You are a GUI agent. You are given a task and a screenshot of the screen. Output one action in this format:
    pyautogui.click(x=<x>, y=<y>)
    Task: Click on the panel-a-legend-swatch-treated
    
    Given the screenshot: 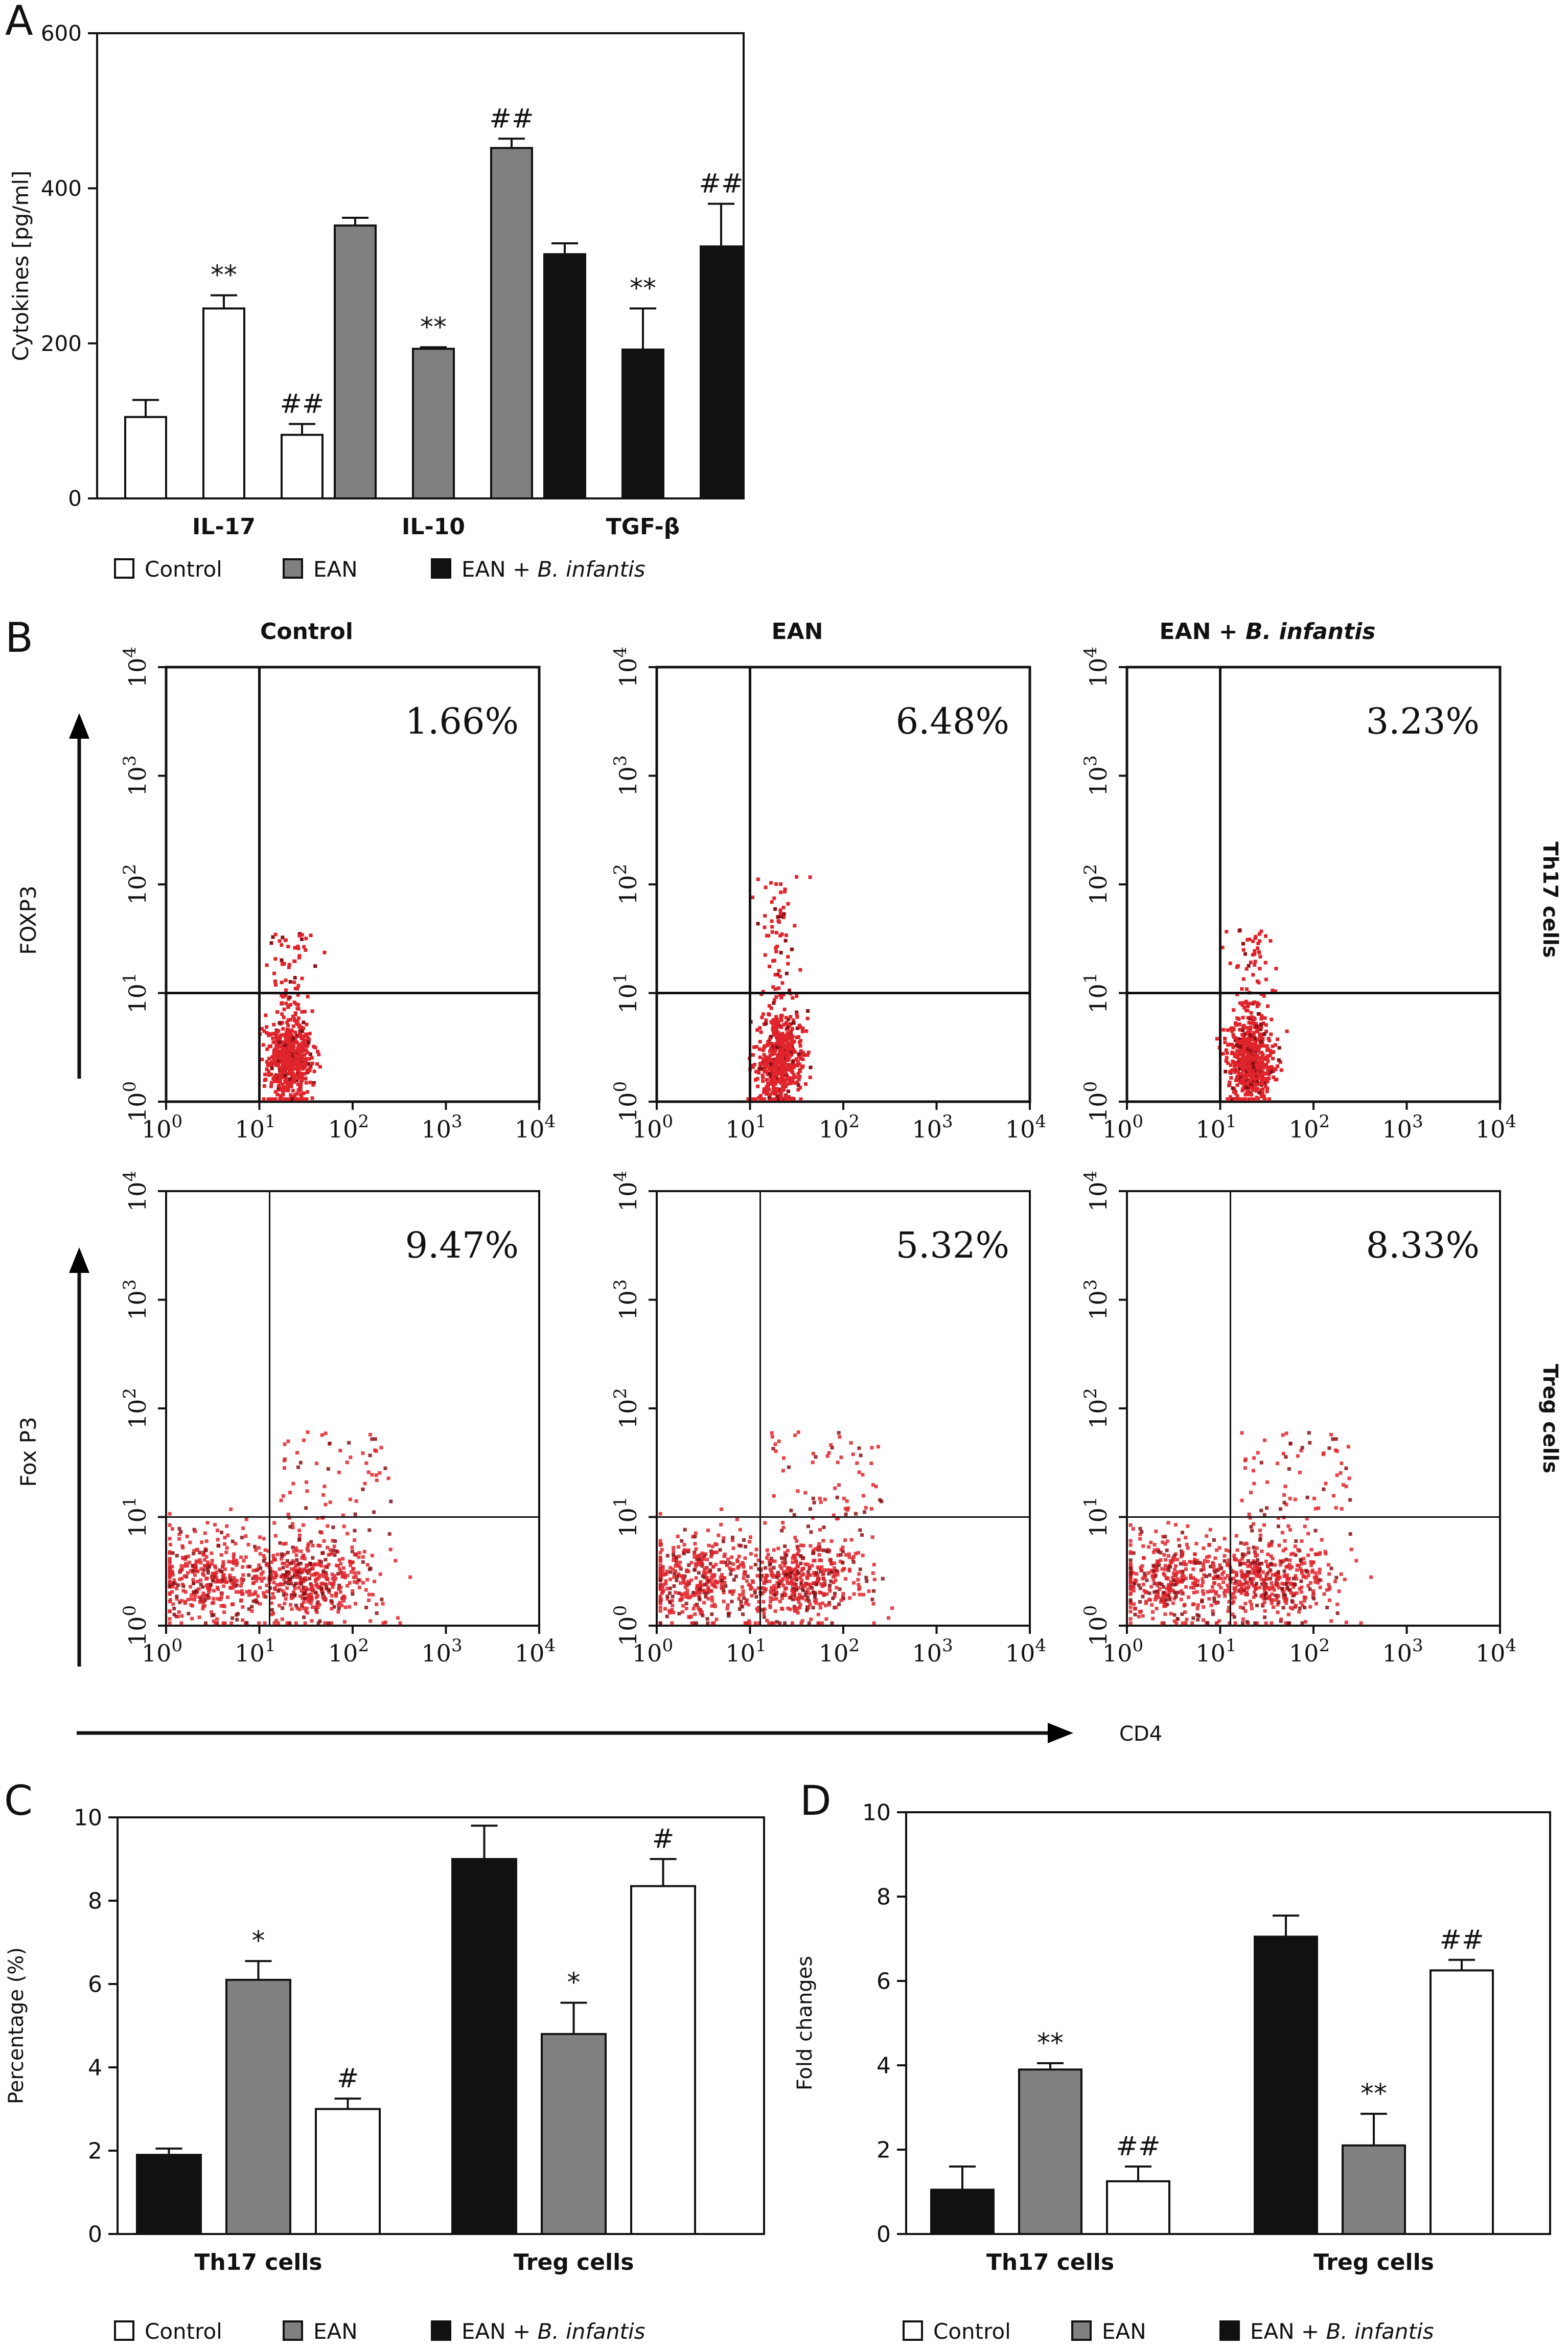 What is the action you would take?
    pyautogui.click(x=441, y=568)
    